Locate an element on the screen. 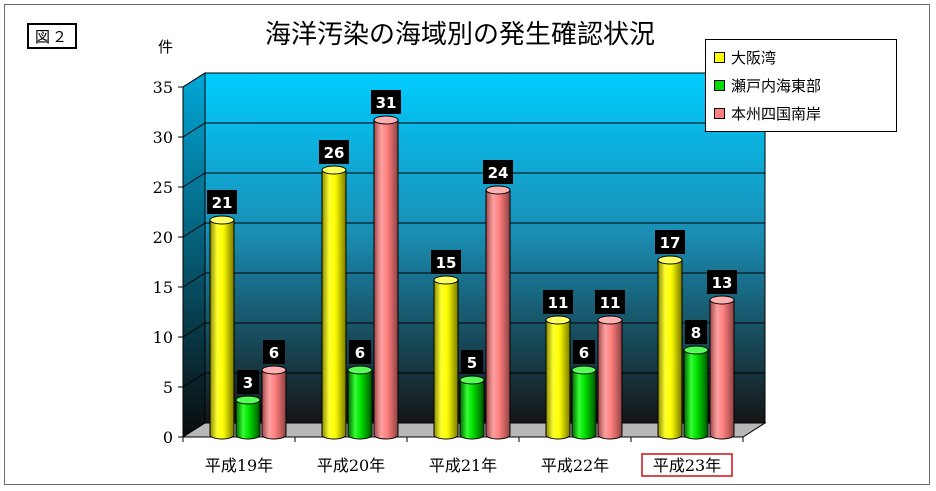 The width and height of the screenshot is (936, 491). data-label: 5 is located at coordinates (472, 362).